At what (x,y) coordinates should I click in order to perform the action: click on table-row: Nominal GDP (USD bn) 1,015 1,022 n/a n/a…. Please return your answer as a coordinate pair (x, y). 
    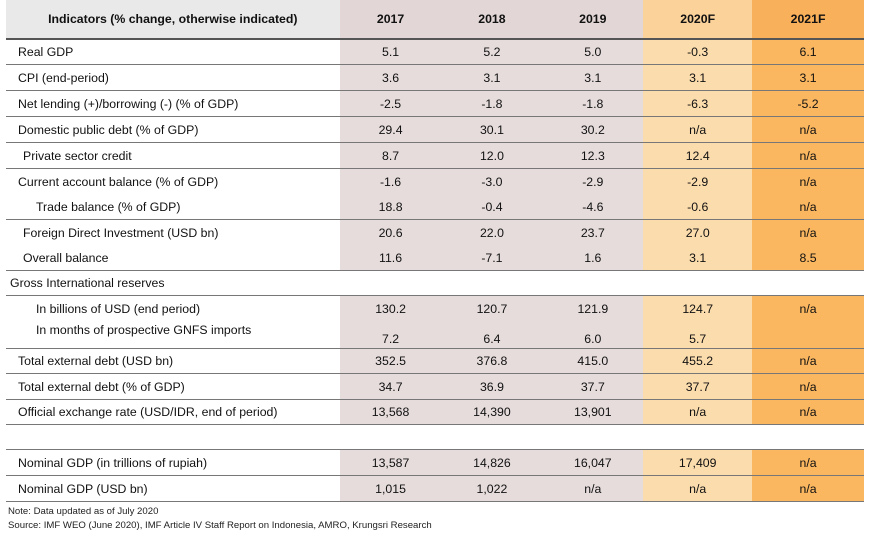
    Looking at the image, I should click on (435, 489).